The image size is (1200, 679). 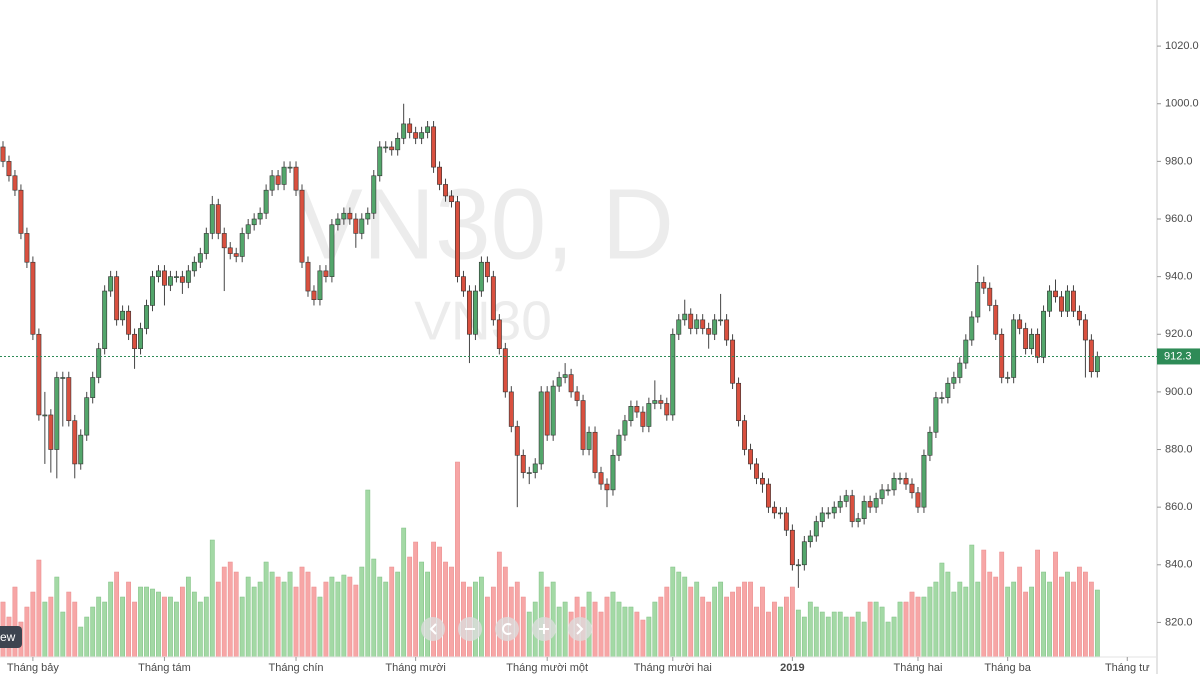 I want to click on scroll-left-button, so click(x=433, y=629).